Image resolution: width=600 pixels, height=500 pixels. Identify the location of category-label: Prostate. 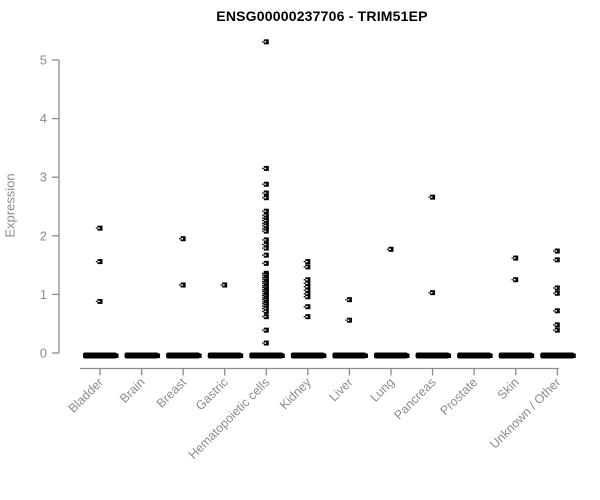
(458, 396).